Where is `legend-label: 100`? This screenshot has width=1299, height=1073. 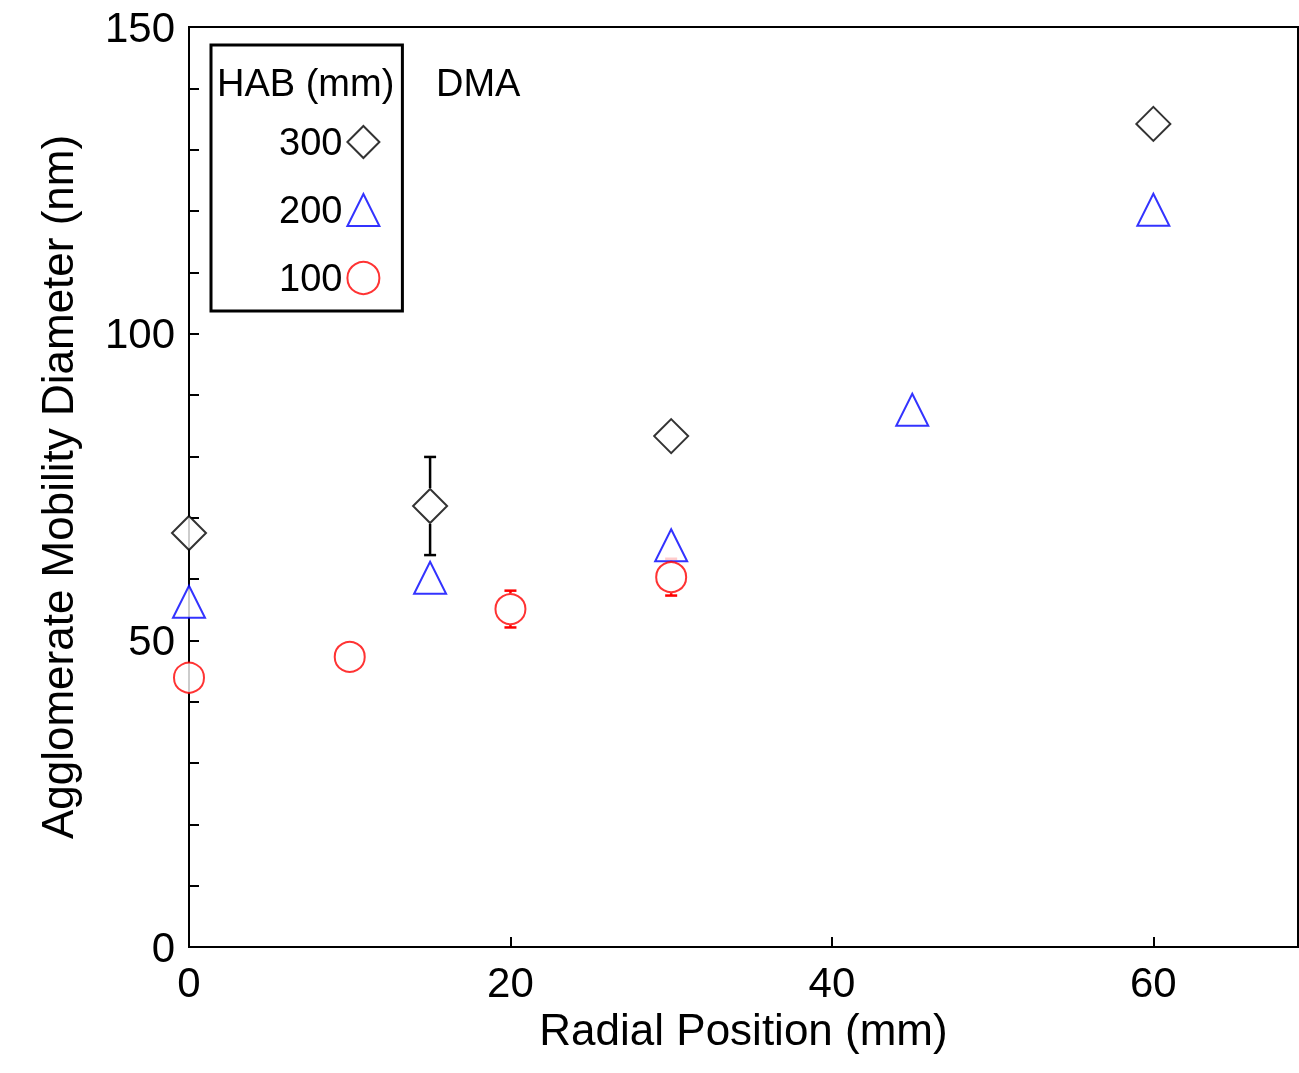 legend-label: 100 is located at coordinates (311, 278).